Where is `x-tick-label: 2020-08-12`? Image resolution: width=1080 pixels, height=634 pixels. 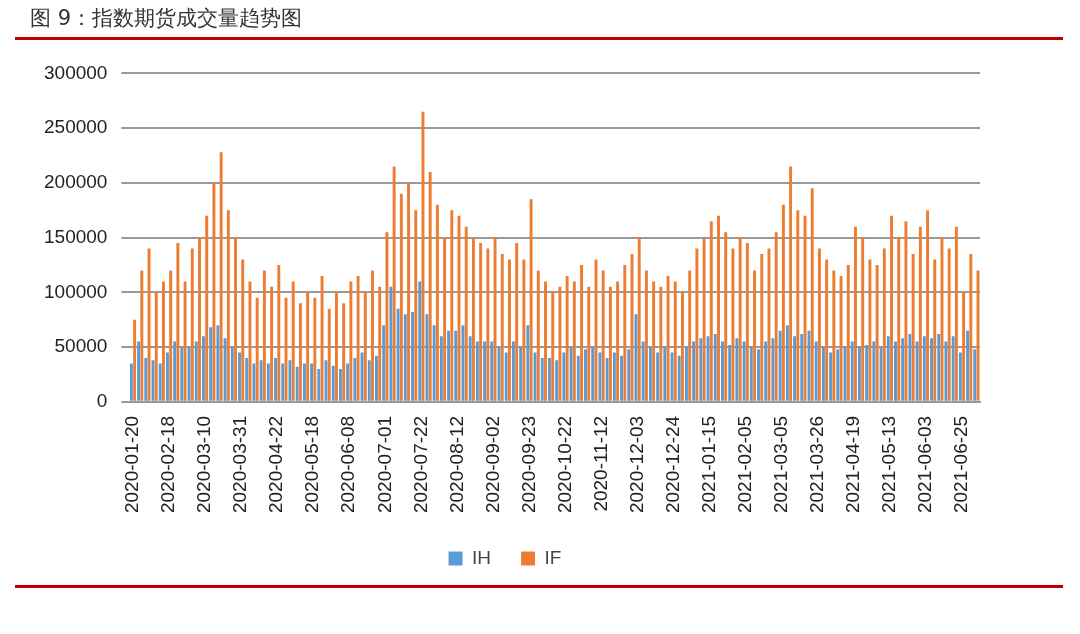
x-tick-label: 2020-08-12 is located at coordinates (456, 464).